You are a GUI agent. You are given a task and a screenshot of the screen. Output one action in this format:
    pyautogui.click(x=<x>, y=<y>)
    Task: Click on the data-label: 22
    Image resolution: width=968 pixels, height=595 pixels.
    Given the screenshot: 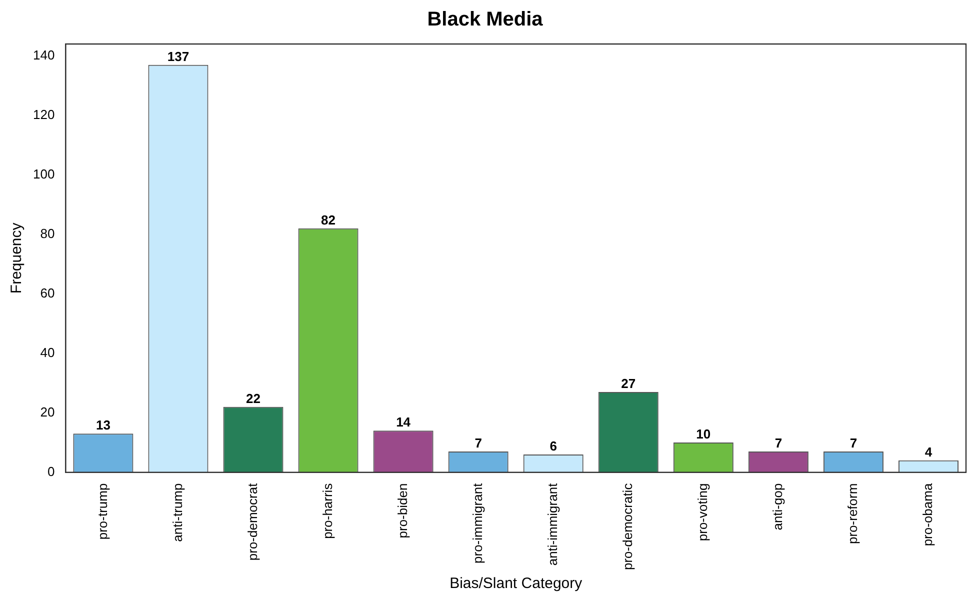 What is the action you would take?
    pyautogui.click(x=253, y=398)
    